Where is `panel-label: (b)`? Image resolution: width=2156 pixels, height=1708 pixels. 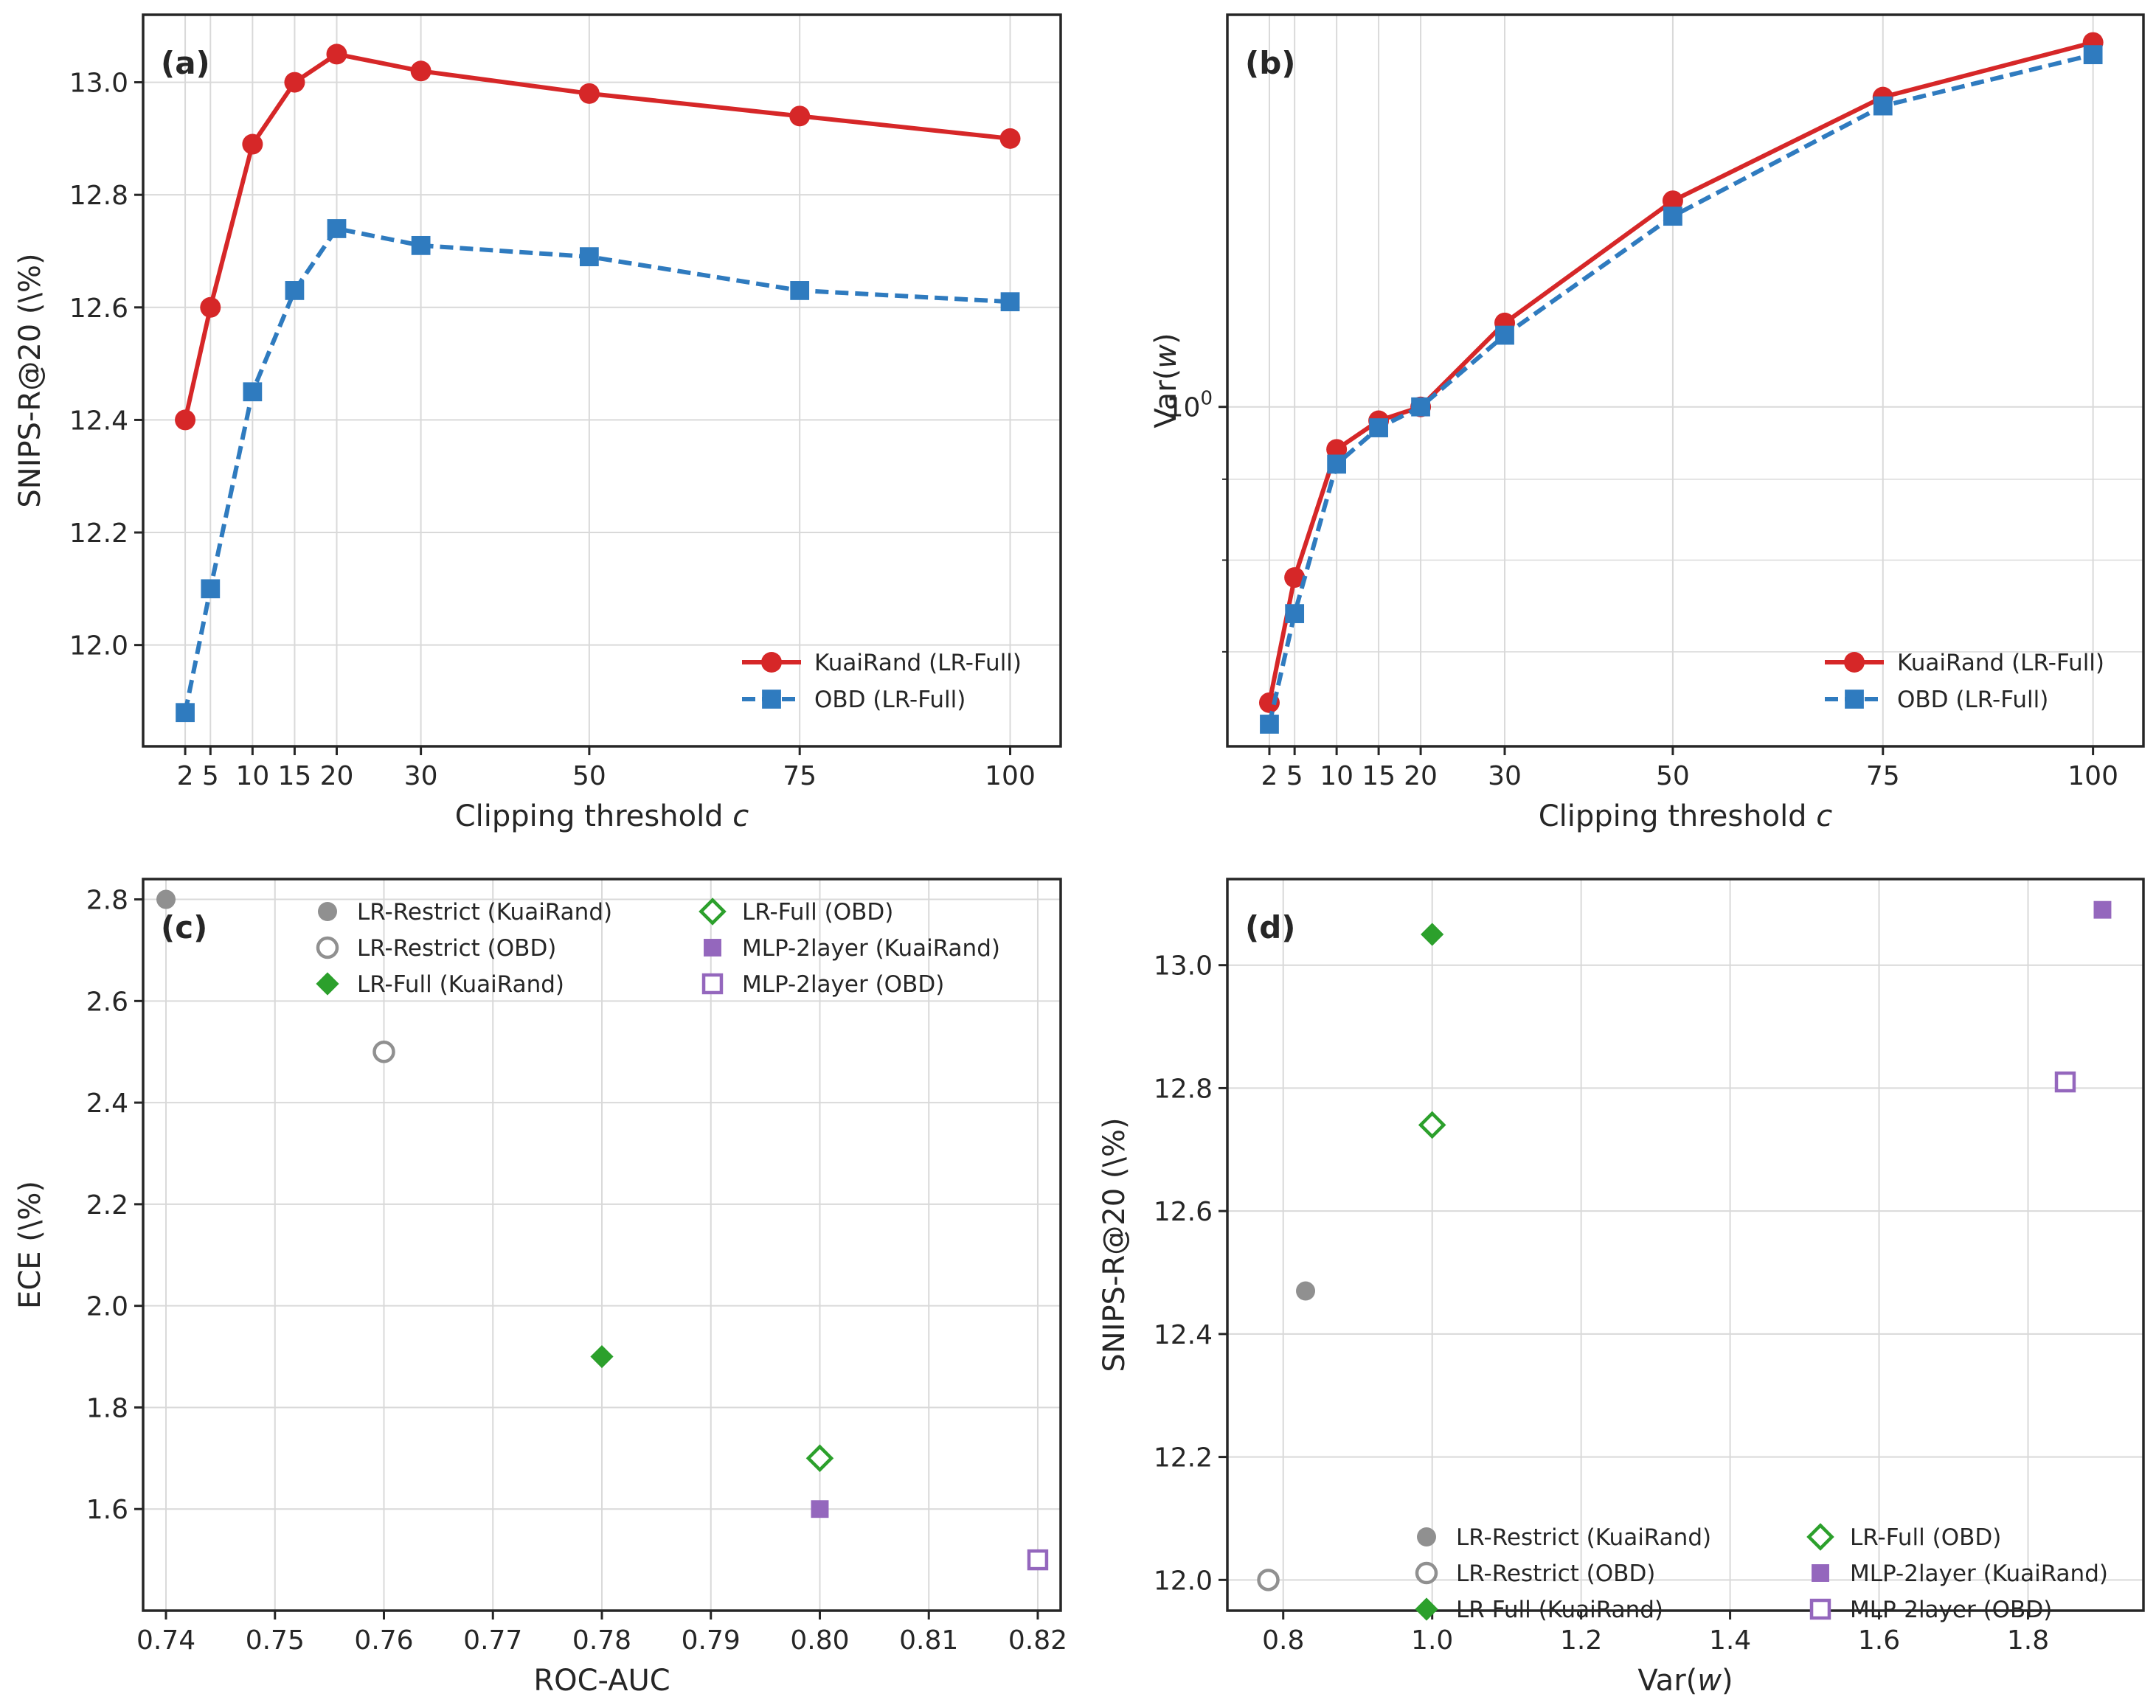 panel-label: (b) is located at coordinates (1270, 63).